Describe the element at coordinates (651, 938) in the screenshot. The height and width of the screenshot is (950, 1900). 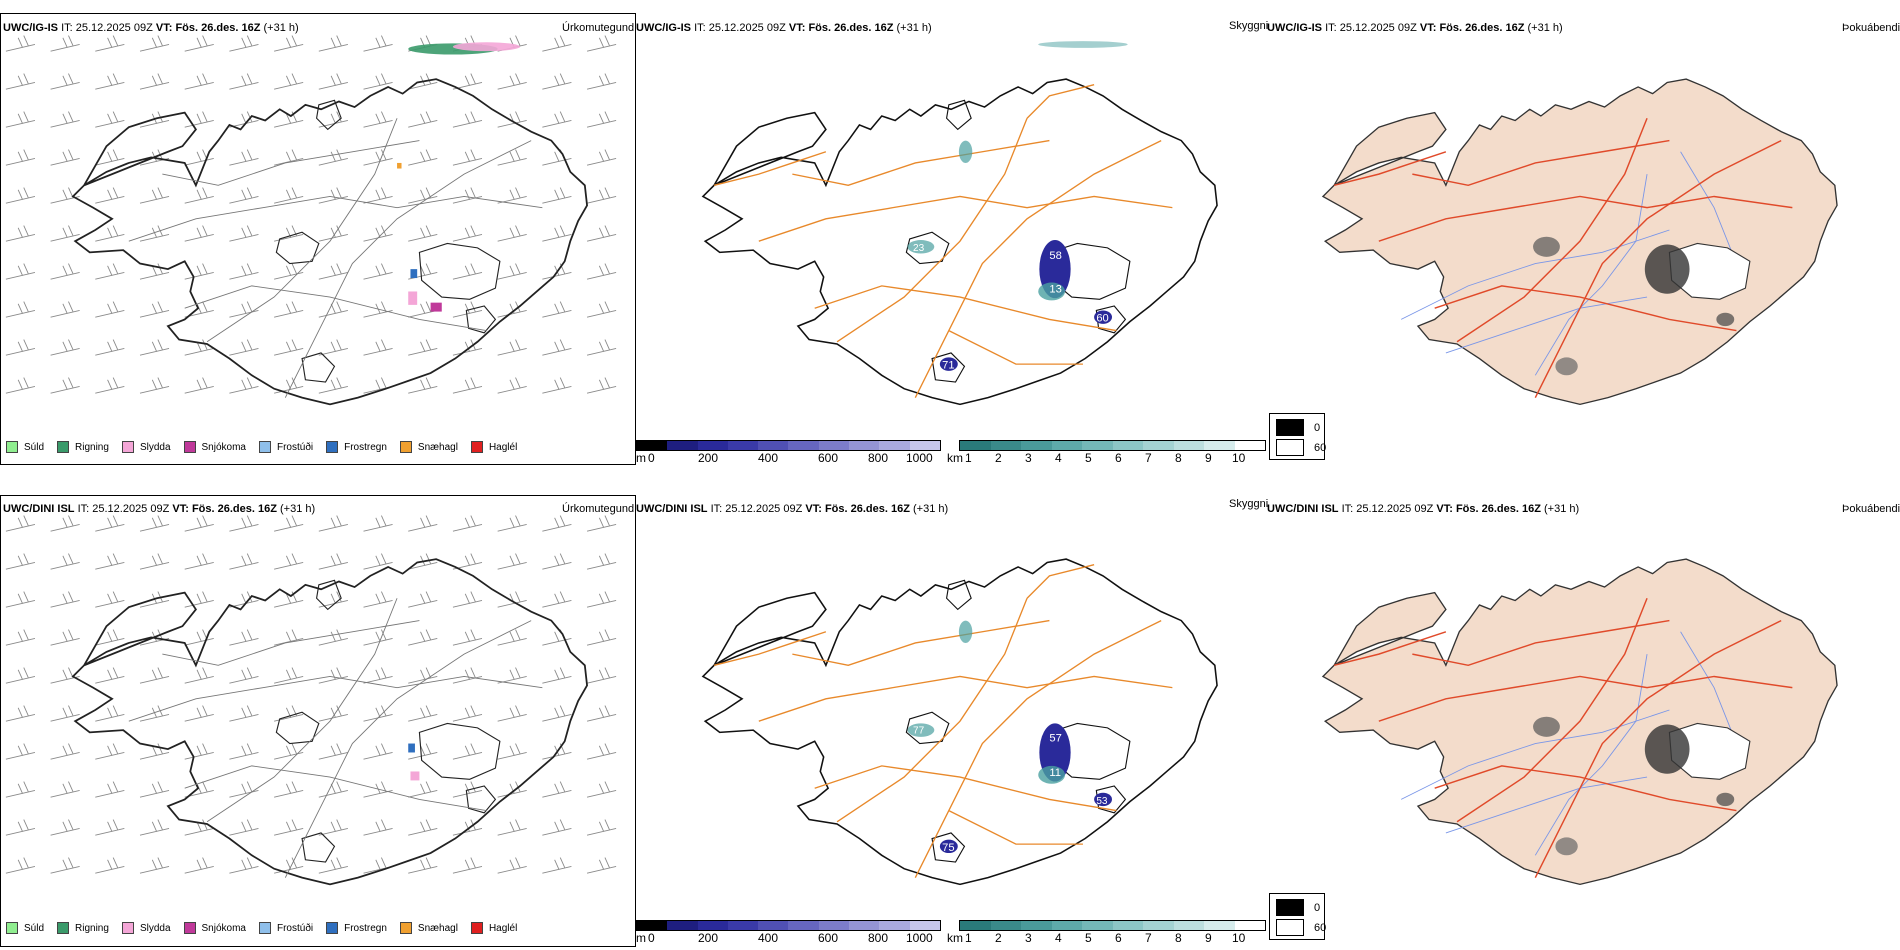
I see `m-tick: 0` at that location.